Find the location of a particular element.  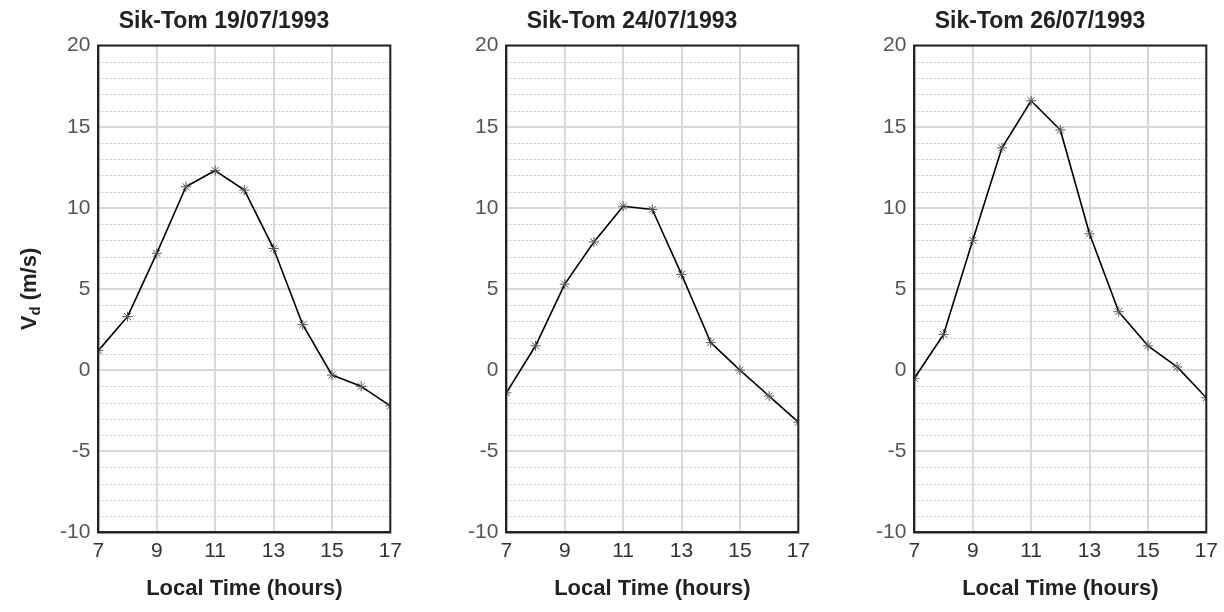

chart-title: Sik-Tom 26/07/1993 is located at coordinates (1040, 20).